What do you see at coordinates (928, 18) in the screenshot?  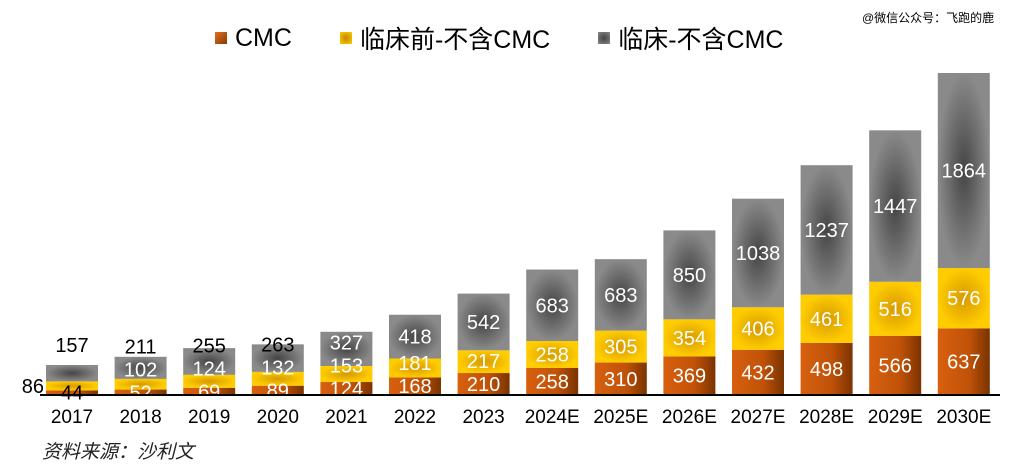 I see `watermark: @微信公众号：飞跑的鹿` at bounding box center [928, 18].